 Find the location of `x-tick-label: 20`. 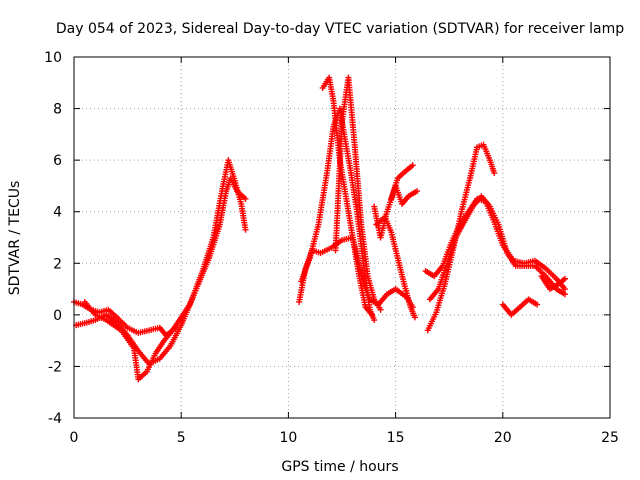

x-tick-label: 20 is located at coordinates (503, 438).